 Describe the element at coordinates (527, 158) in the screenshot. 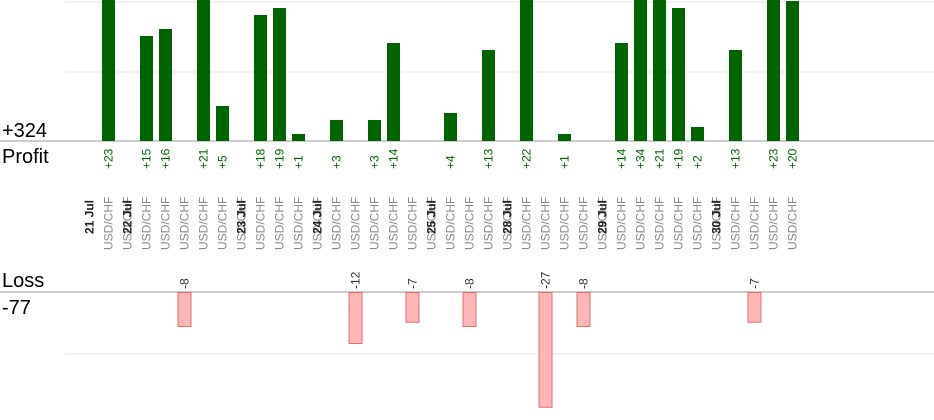

I see `profit-value-label: +22` at that location.